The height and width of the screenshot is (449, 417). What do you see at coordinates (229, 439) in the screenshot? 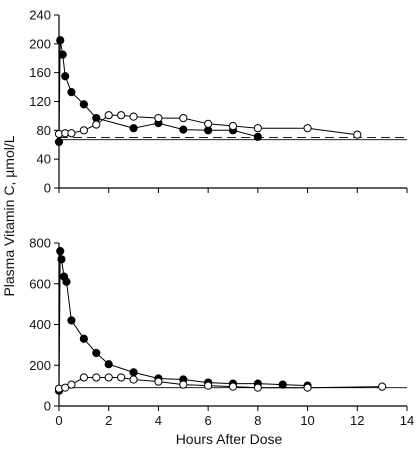
I see `x-axis-title: Hours After Dose` at bounding box center [229, 439].